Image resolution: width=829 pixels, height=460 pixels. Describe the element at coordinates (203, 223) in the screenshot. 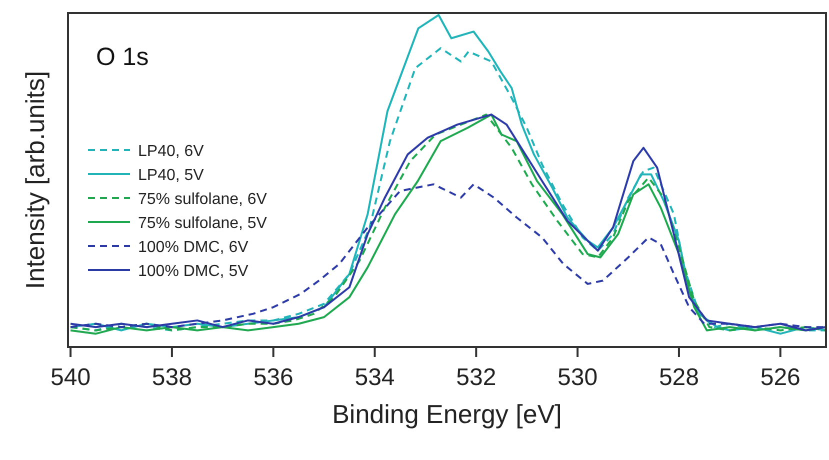

I see `legend-label: 75% sulfolane, 5V` at that location.